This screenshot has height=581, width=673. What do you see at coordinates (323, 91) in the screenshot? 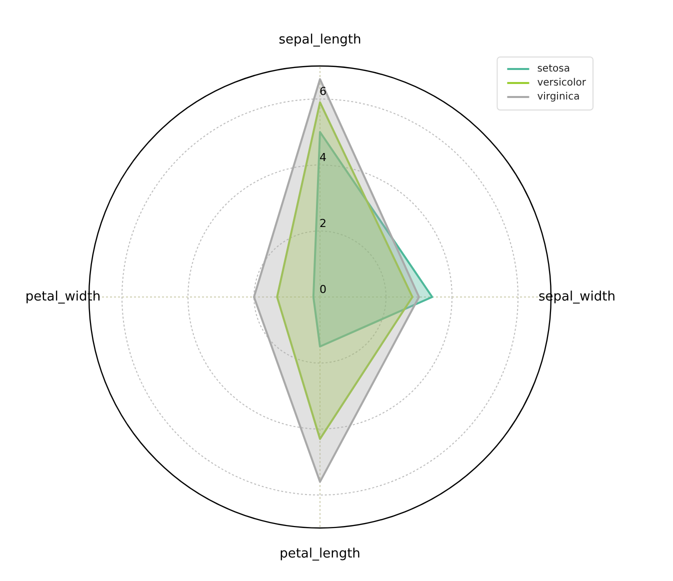
I see `y-tick-label: 6` at bounding box center [323, 91].